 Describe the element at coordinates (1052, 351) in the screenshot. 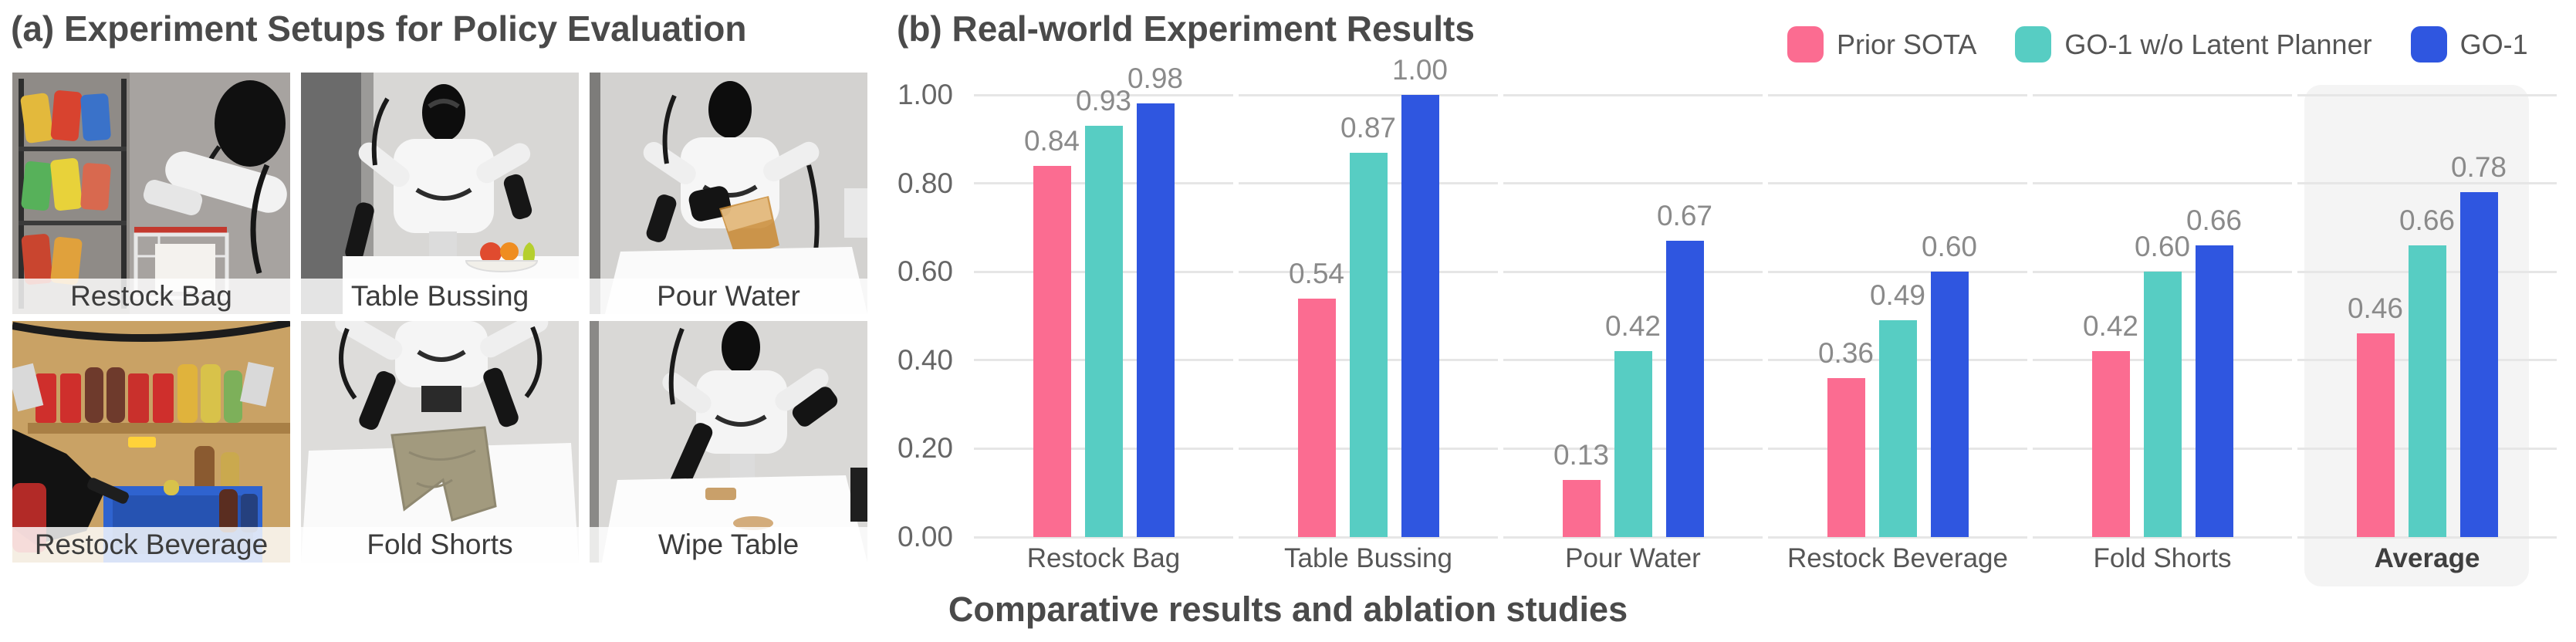

I see `bar-prior-sota-restock-bag` at that location.